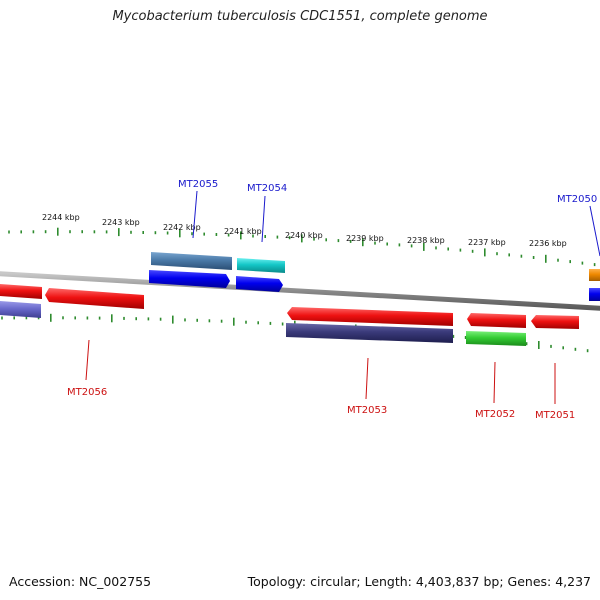  Describe the element at coordinates (263, 219) in the screenshot. I see `leader-mt2054` at that location.